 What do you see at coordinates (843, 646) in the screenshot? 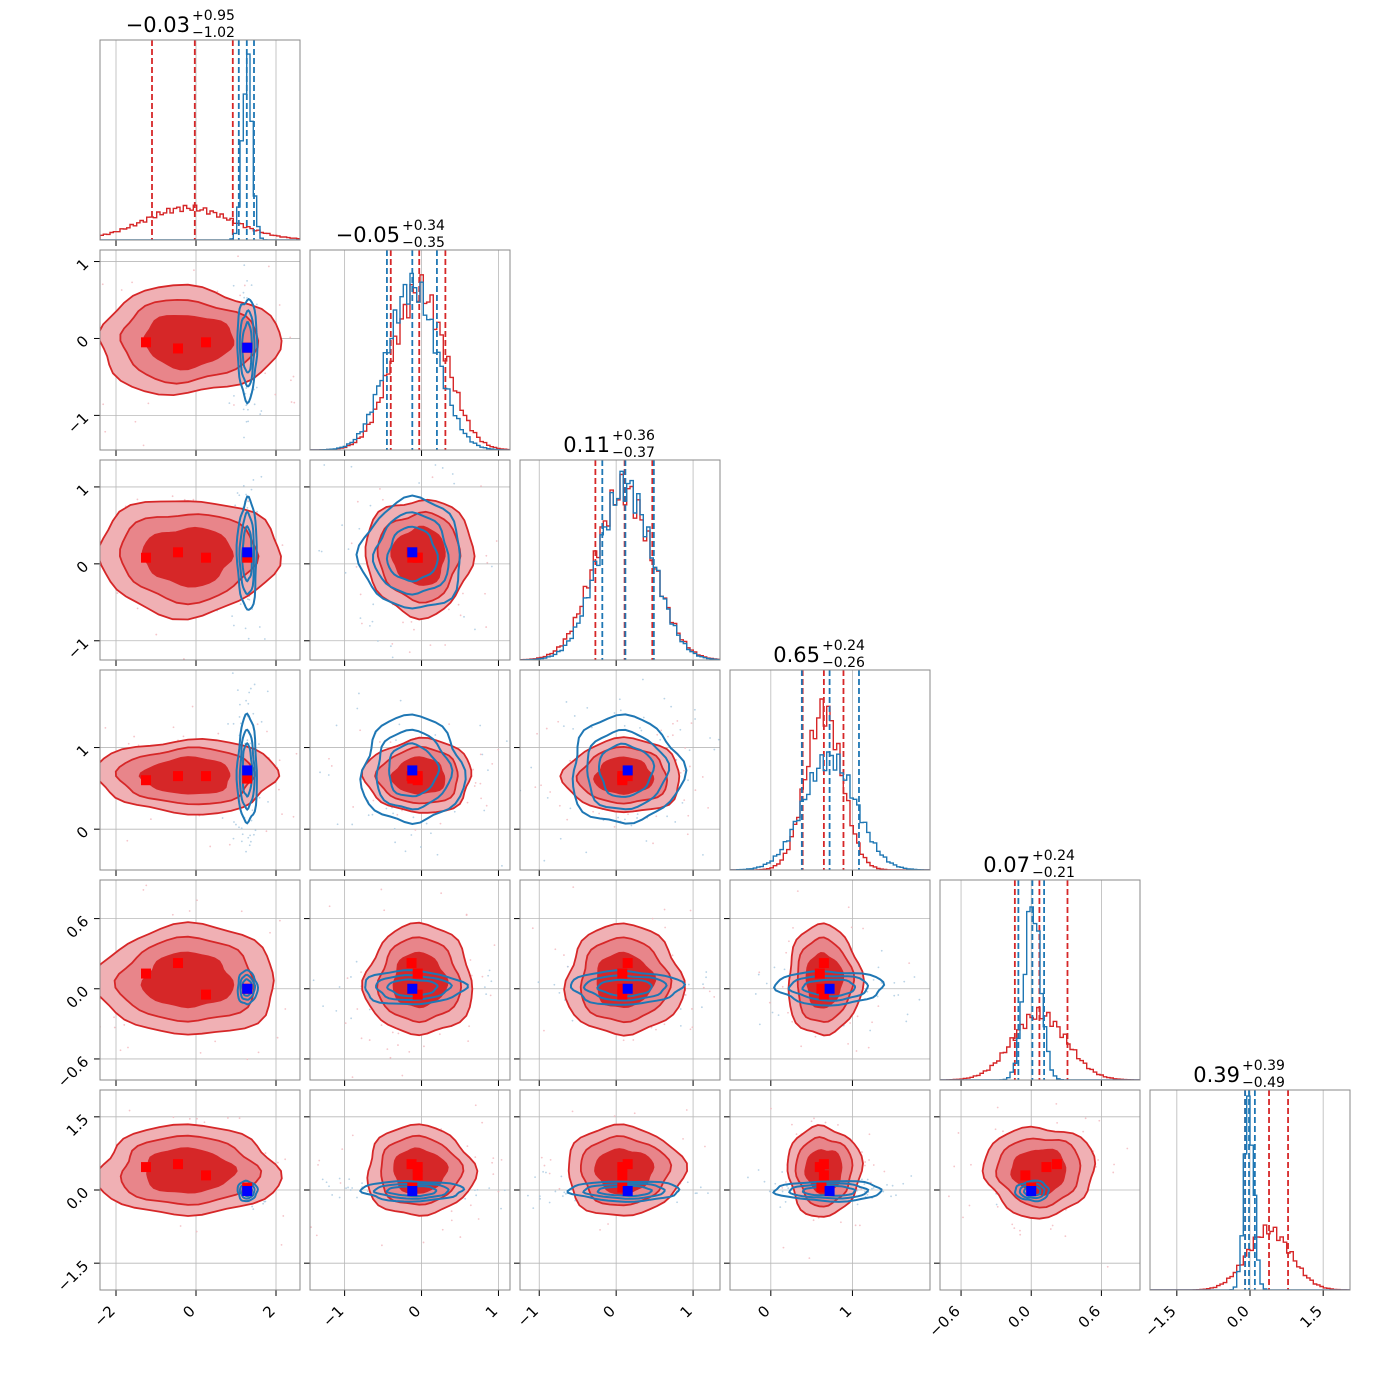
I see `panel-title-plus: +0.24` at bounding box center [843, 646].